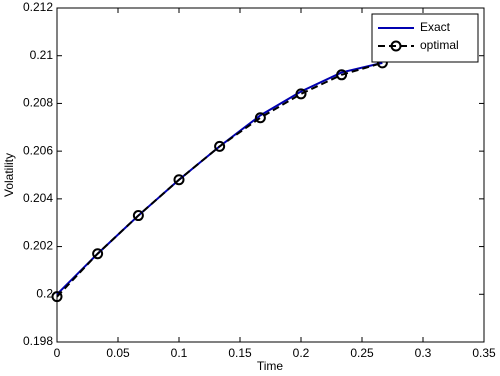 The width and height of the screenshot is (500, 376). Describe the element at coordinates (435, 27) in the screenshot. I see `legend-label: Exact` at that location.